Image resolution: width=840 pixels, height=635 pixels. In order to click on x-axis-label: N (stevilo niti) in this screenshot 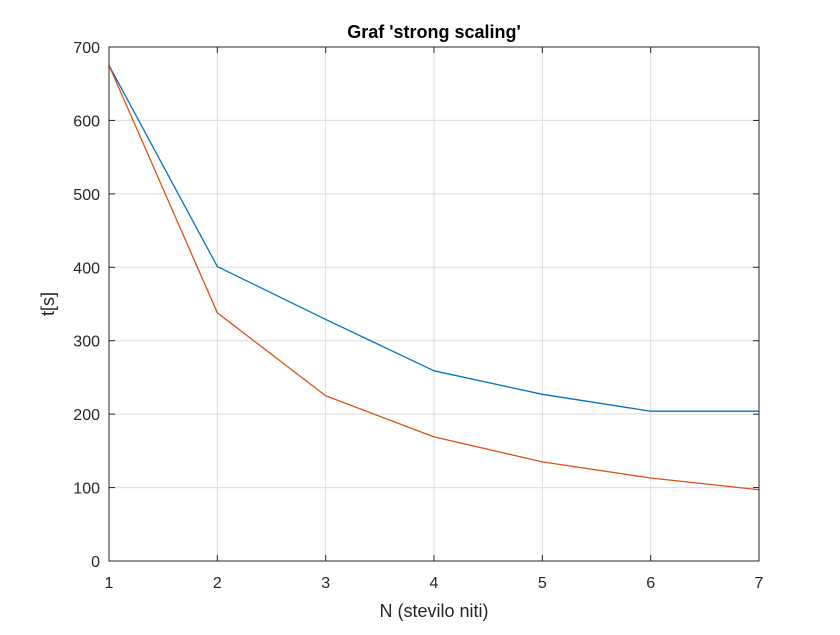, I will do `click(433, 611)`.